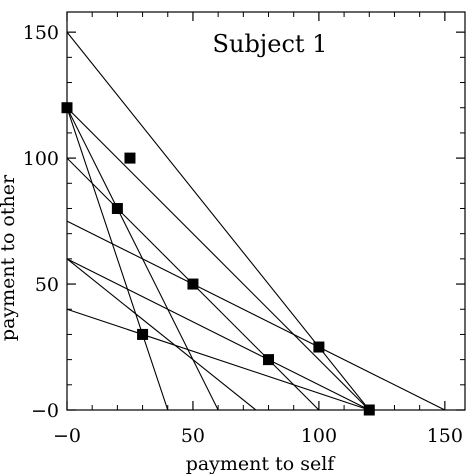  Describe the element at coordinates (261, 463) in the screenshot. I see `x-axis-label: payment to self` at that location.